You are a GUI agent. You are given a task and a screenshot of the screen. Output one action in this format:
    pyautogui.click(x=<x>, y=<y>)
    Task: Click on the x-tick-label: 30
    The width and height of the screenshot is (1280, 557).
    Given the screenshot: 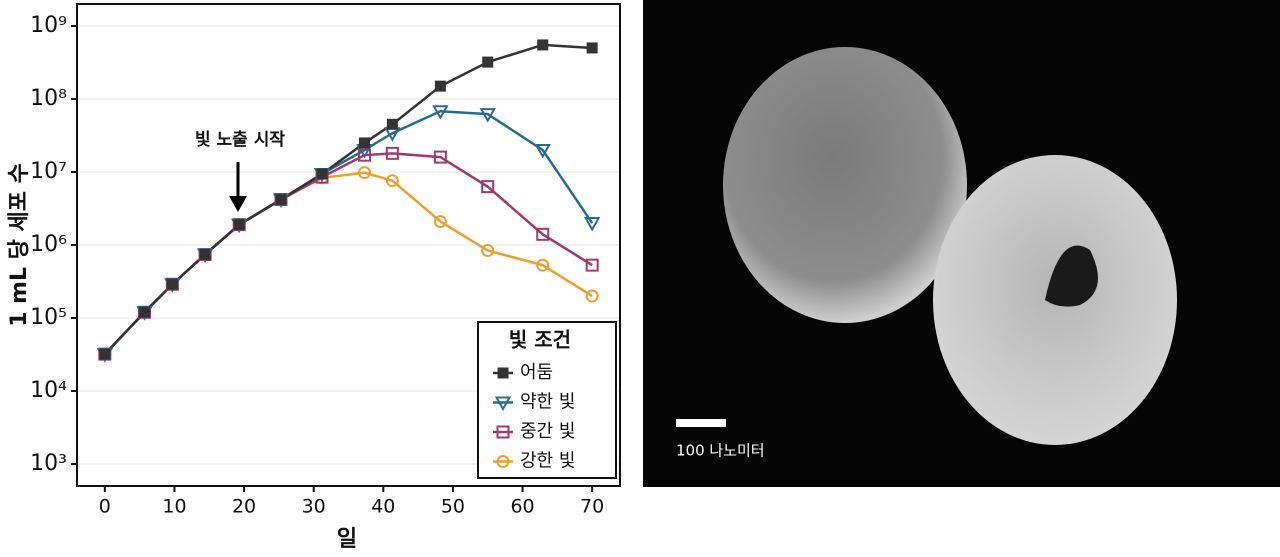 What is the action you would take?
    pyautogui.click(x=314, y=507)
    